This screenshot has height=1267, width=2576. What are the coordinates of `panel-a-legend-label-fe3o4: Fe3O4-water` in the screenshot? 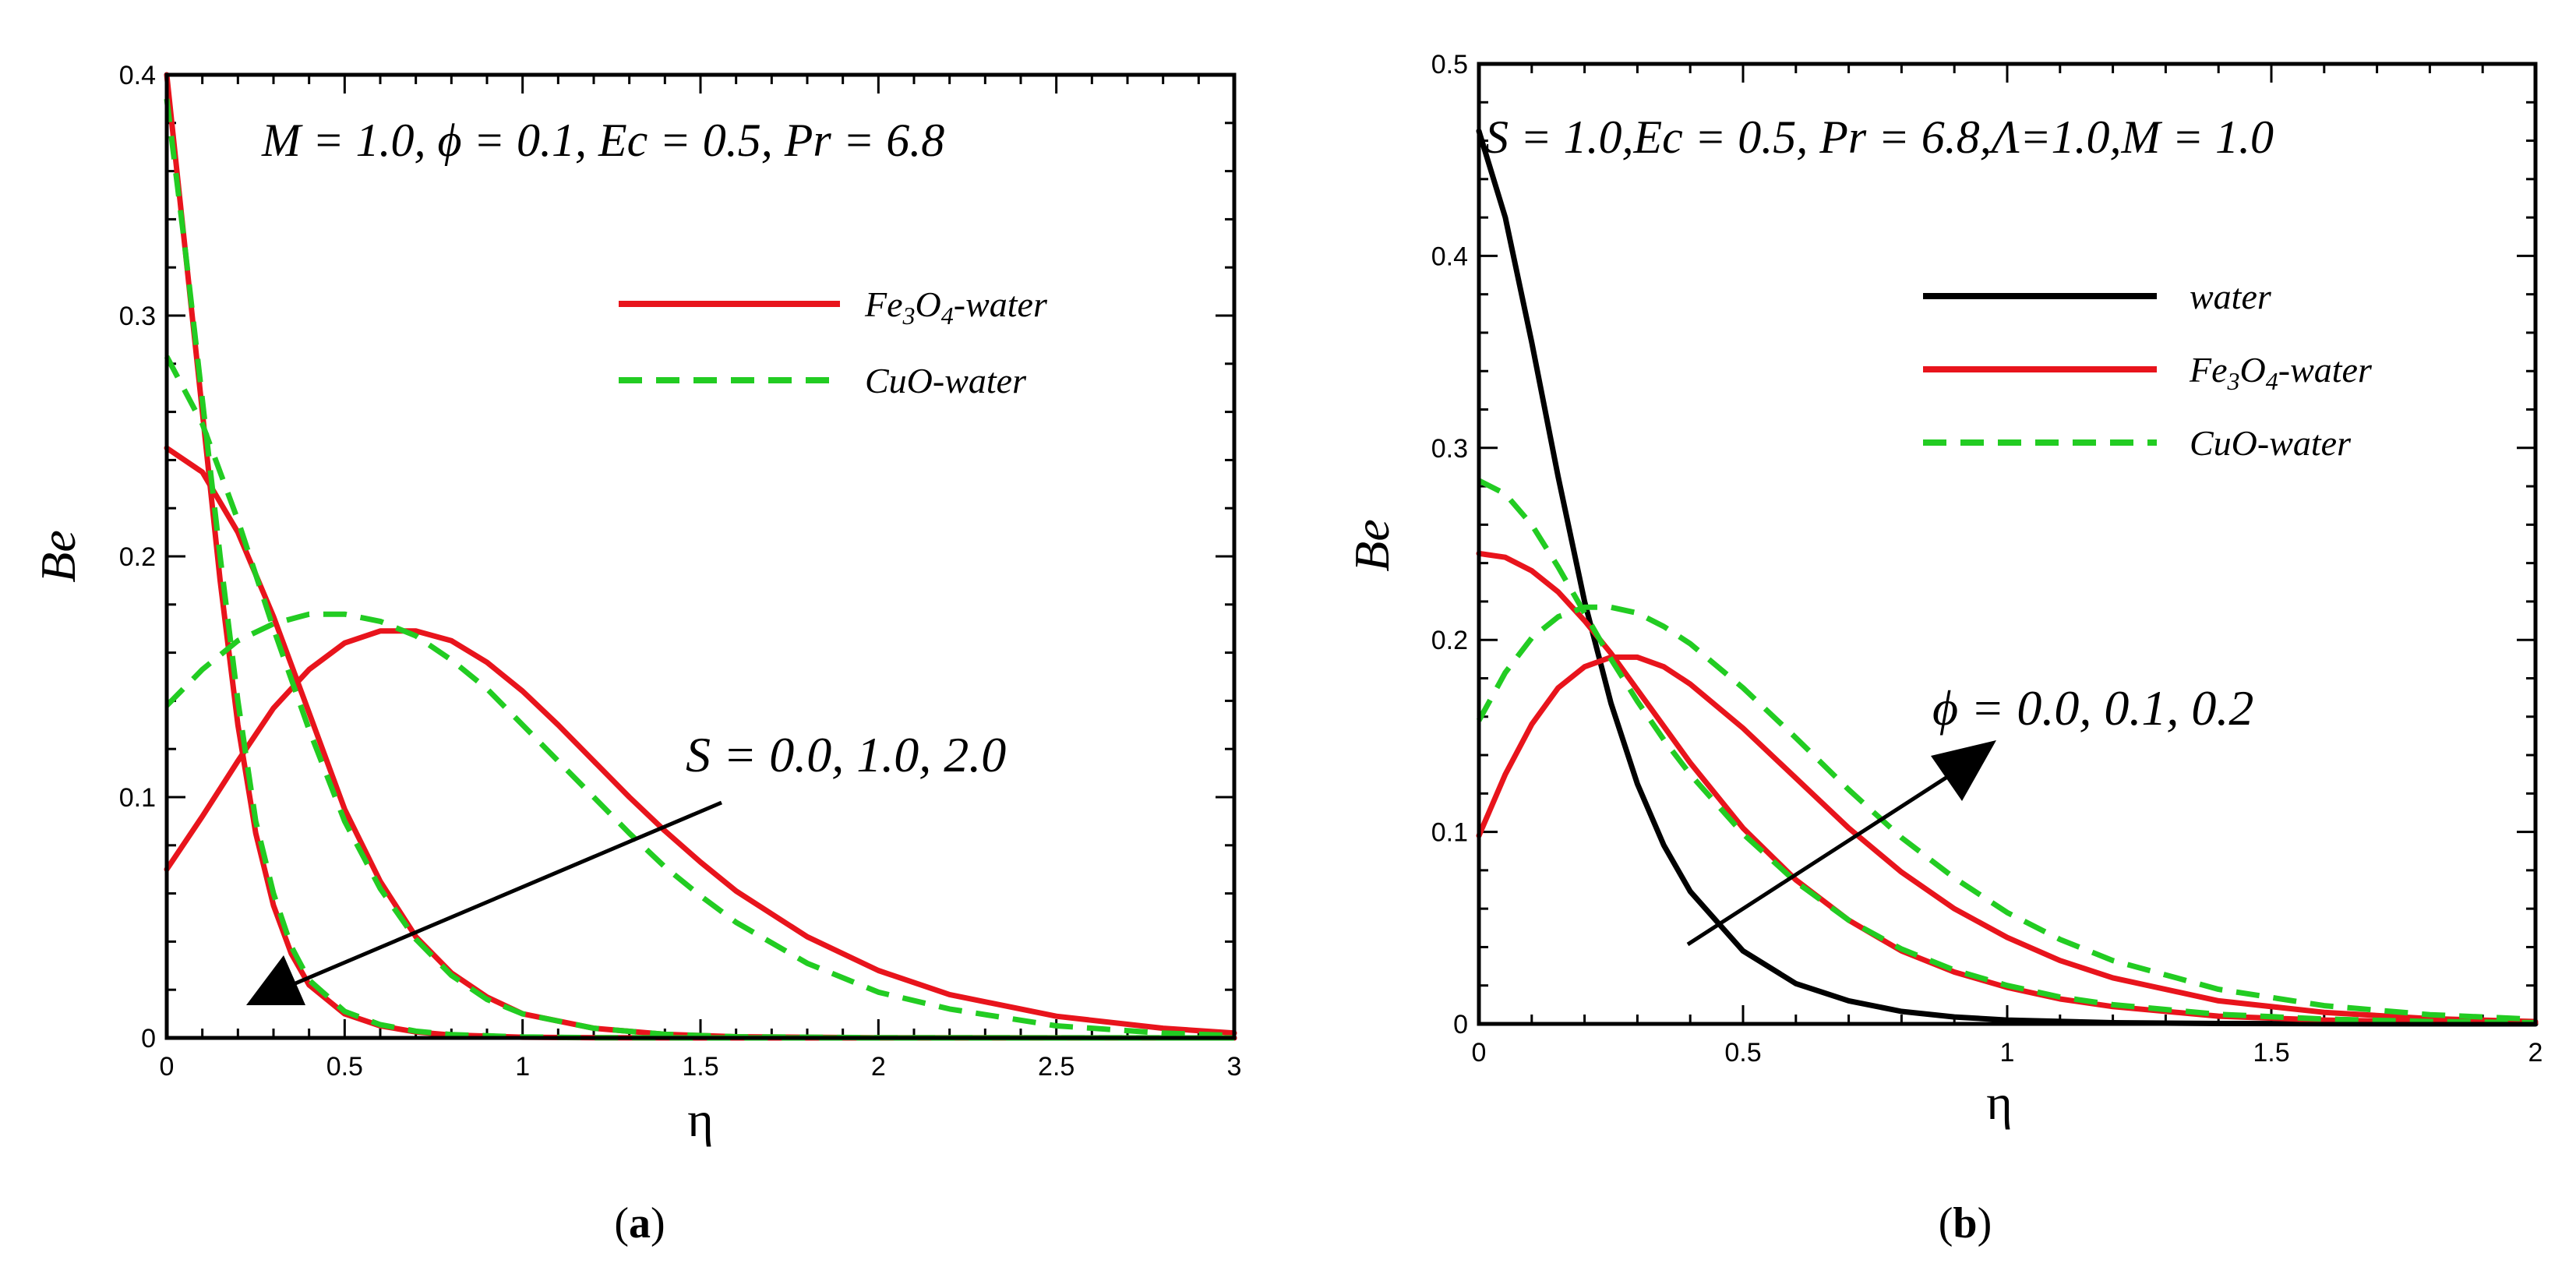 It's located at (956, 307).